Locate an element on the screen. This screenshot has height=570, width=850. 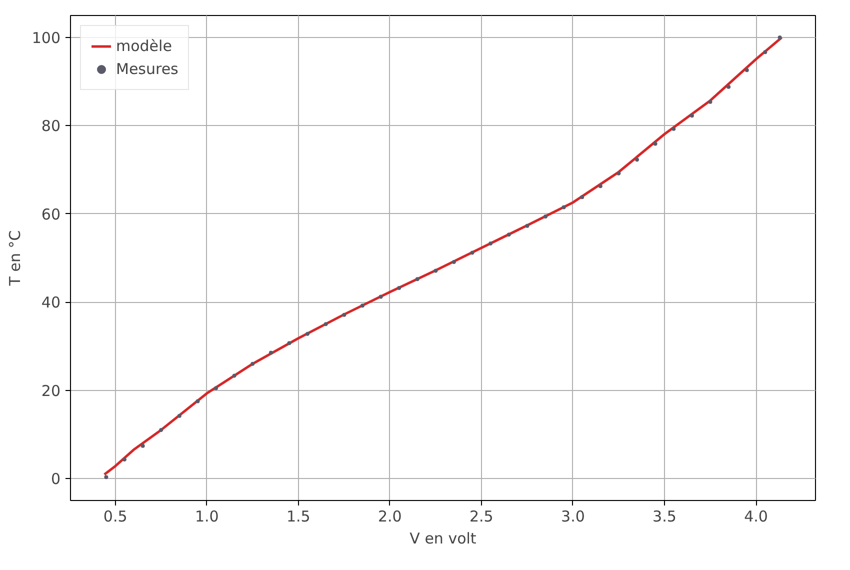
x-tick-label: 0.5 is located at coordinates (115, 517).